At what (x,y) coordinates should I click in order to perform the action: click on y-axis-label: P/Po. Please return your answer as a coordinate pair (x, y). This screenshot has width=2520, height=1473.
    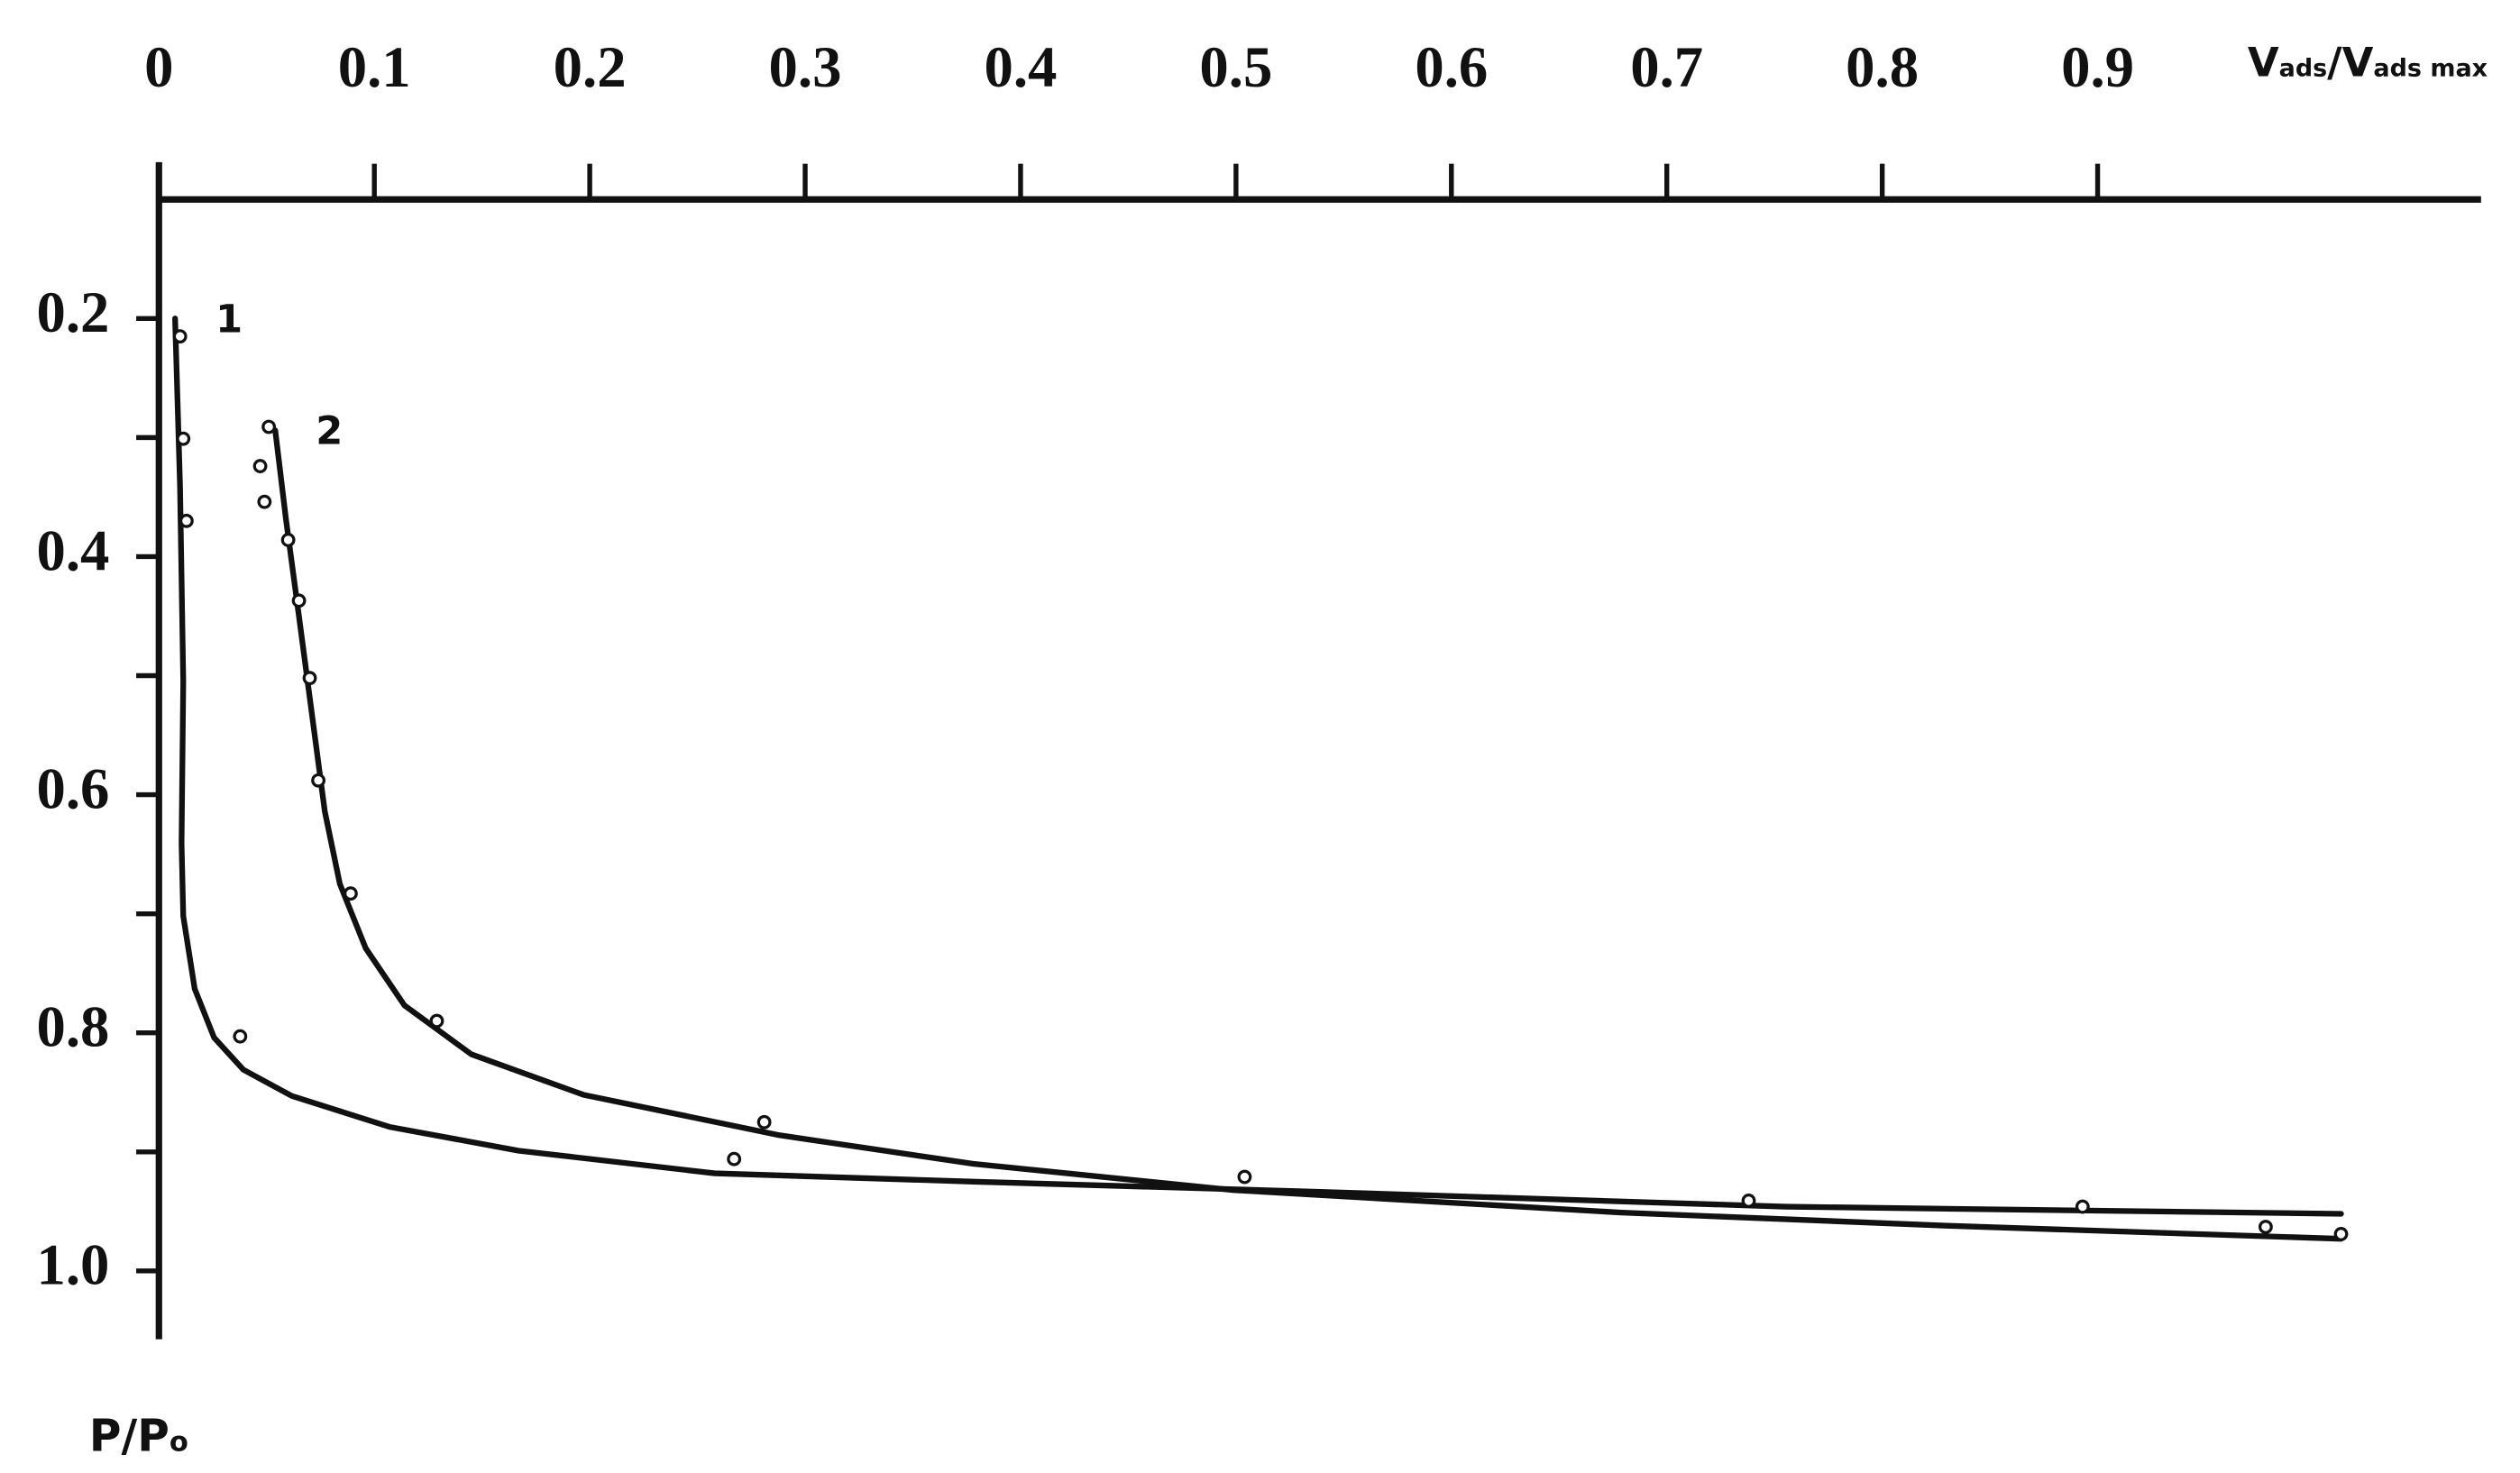
    Looking at the image, I should click on (139, 1437).